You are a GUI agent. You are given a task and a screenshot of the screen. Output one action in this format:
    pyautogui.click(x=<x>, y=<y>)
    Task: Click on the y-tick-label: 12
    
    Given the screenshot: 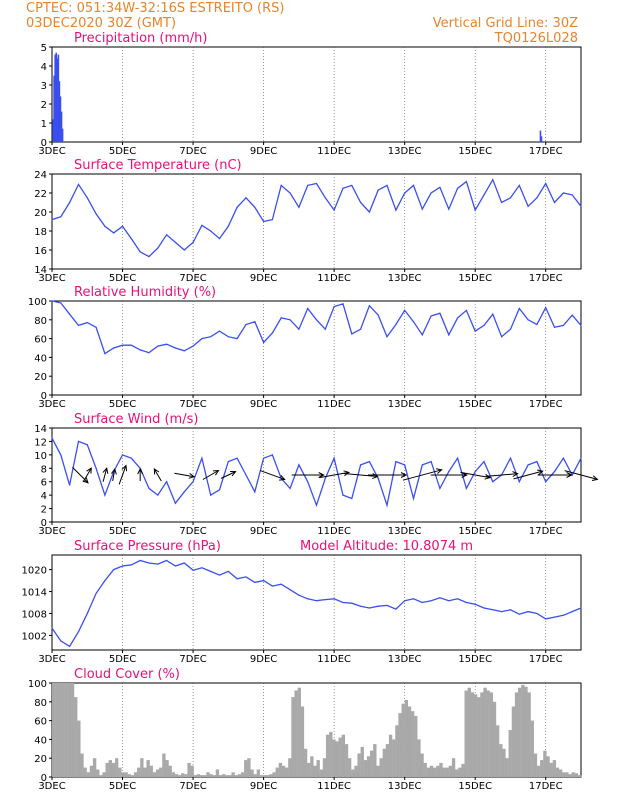 What is the action you would take?
    pyautogui.click(x=40, y=442)
    